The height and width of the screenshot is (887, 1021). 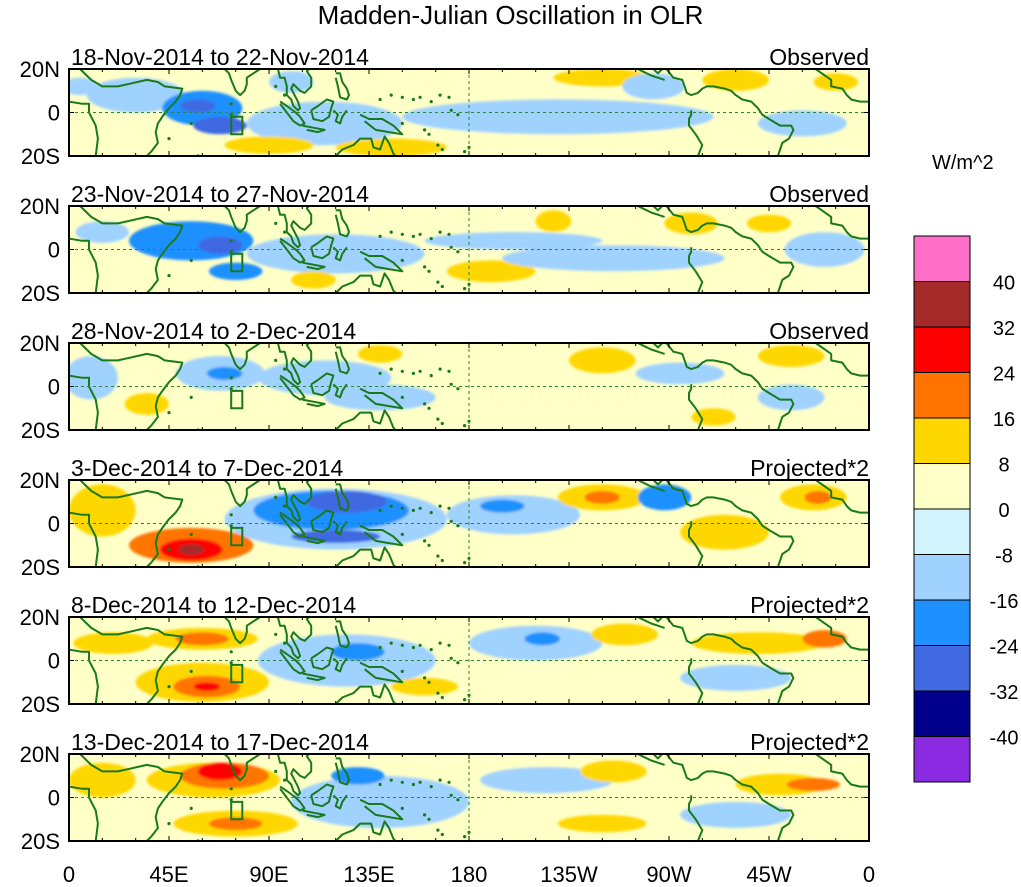 I want to click on chart-title: Madden-Julian Oscillation in OLR, so click(x=510, y=15).